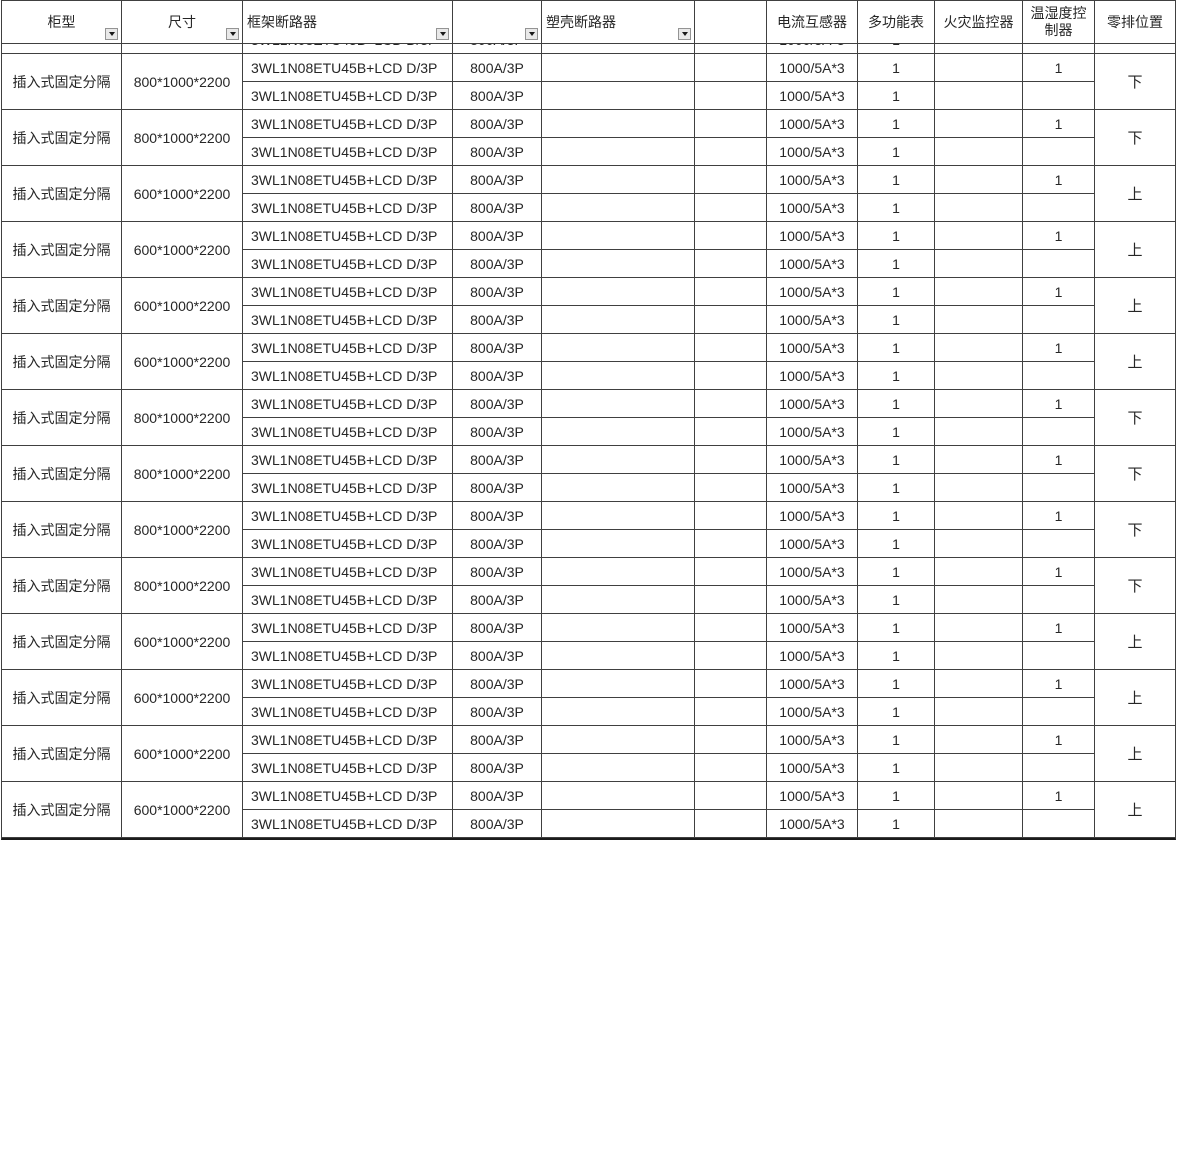  I want to click on header-cabinet-type: 柜型, so click(62, 22).